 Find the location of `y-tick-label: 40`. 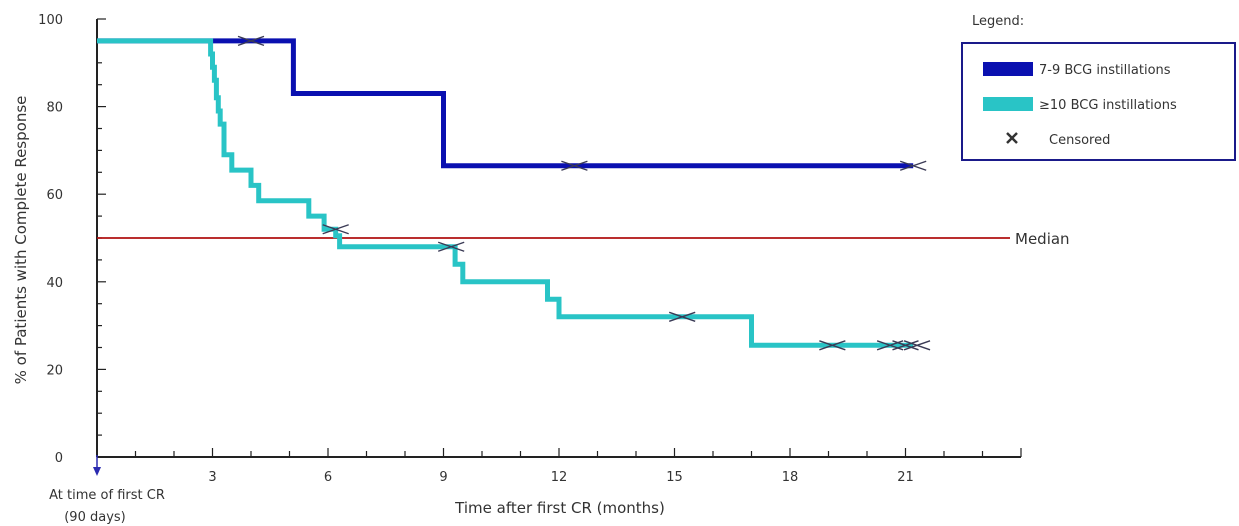

y-tick-label: 40 is located at coordinates (54, 283).